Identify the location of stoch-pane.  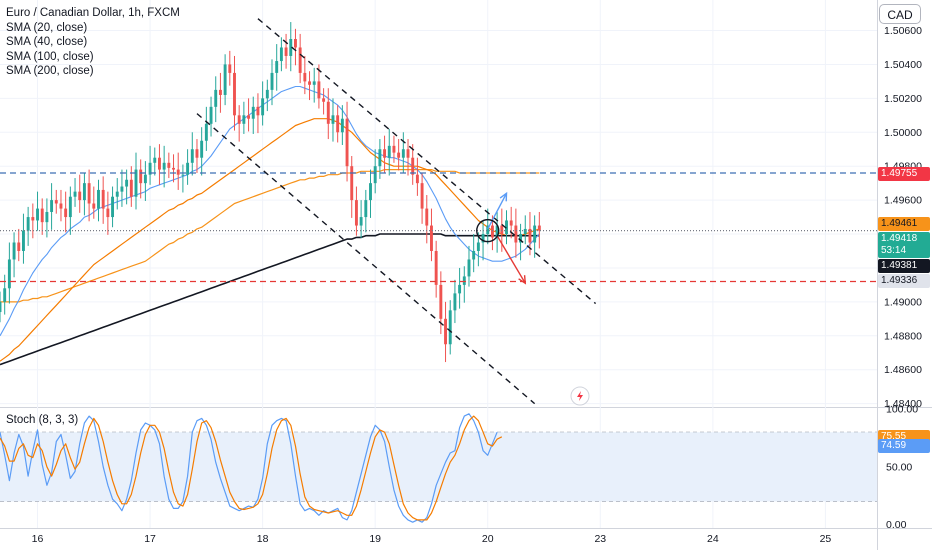
(251, 468).